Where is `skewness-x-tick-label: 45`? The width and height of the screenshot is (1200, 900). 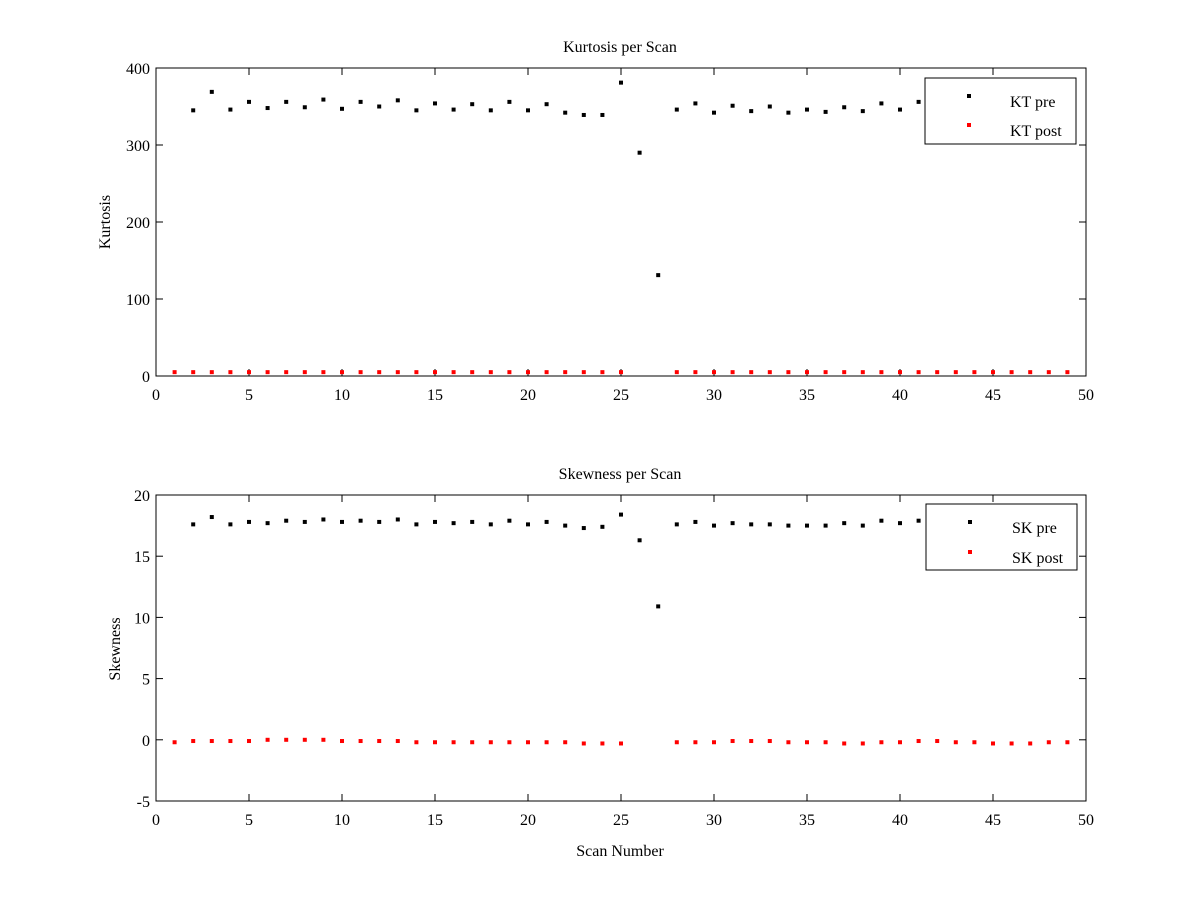
skewness-x-tick-label: 45 is located at coordinates (993, 820).